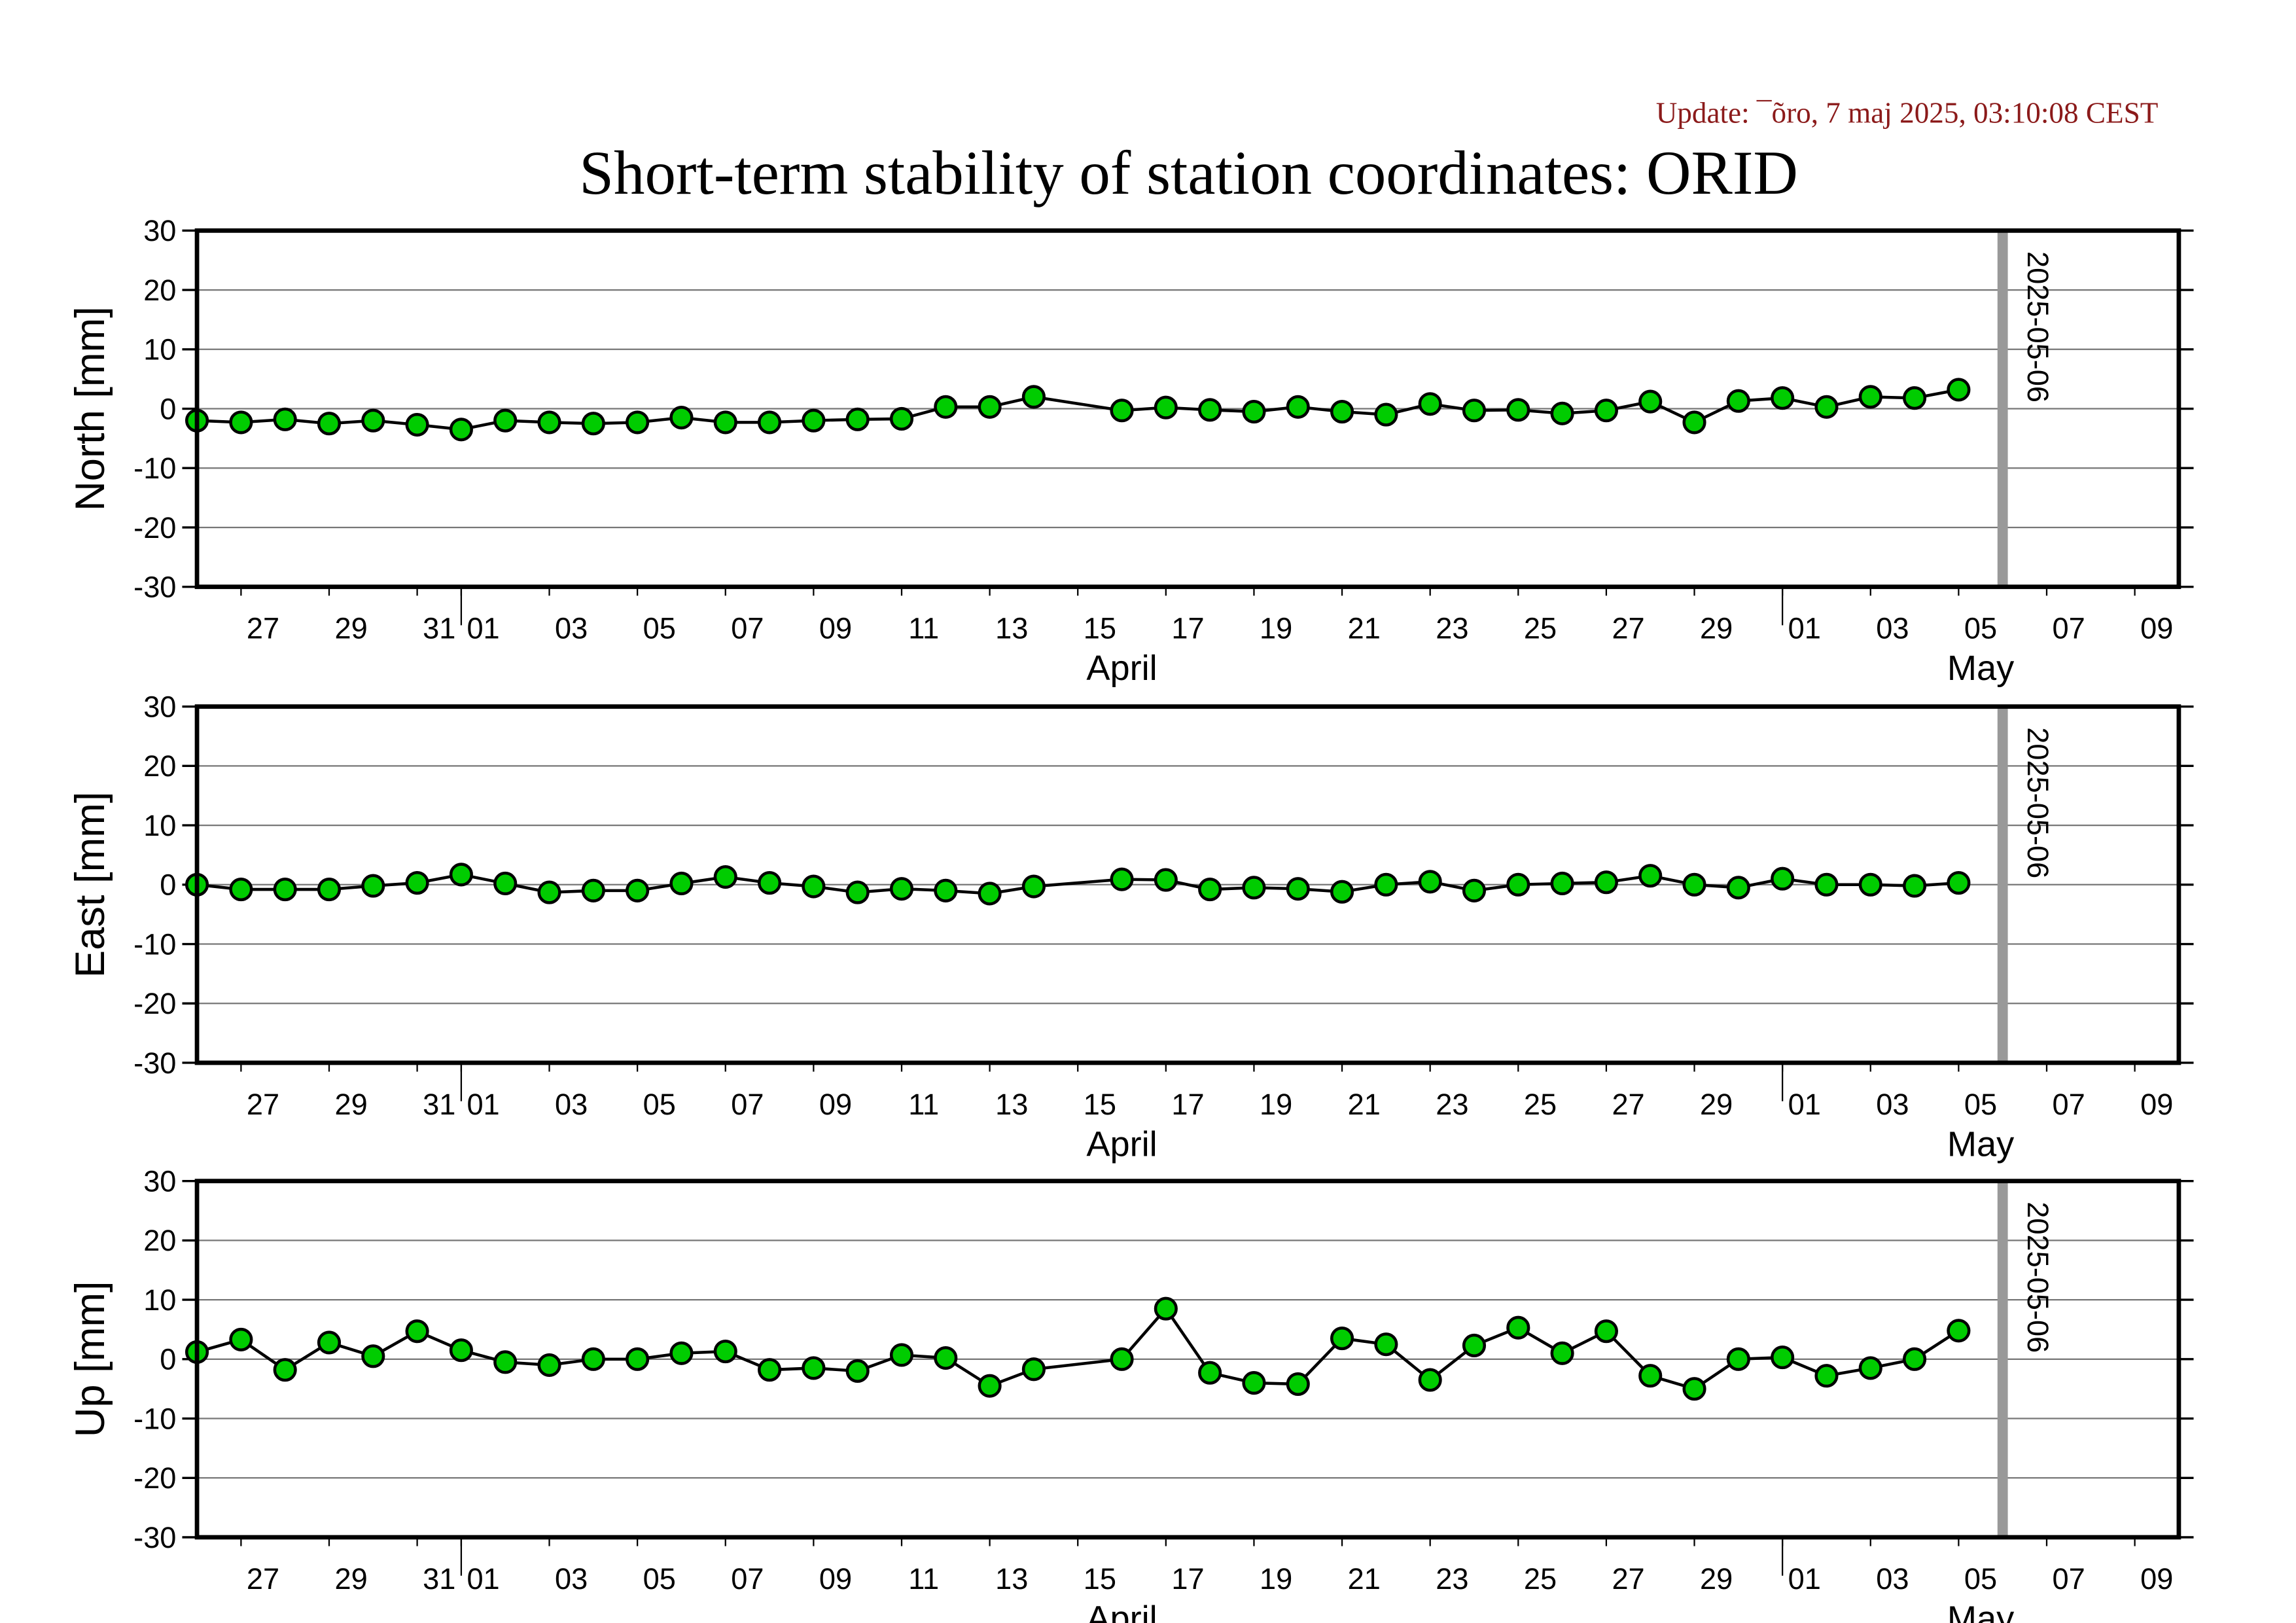 The width and height of the screenshot is (2296, 1623). I want to click on y-tick-label: 0, so click(168, 1360).